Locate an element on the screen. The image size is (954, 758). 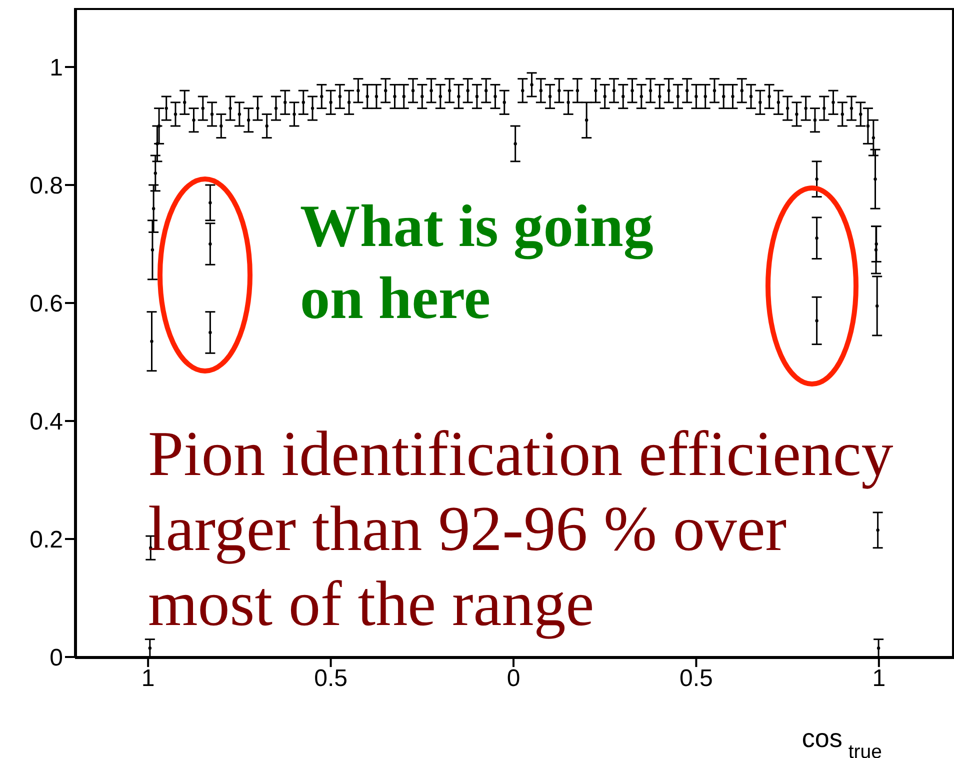
x-tick-label: 0 is located at coordinates (513, 678).